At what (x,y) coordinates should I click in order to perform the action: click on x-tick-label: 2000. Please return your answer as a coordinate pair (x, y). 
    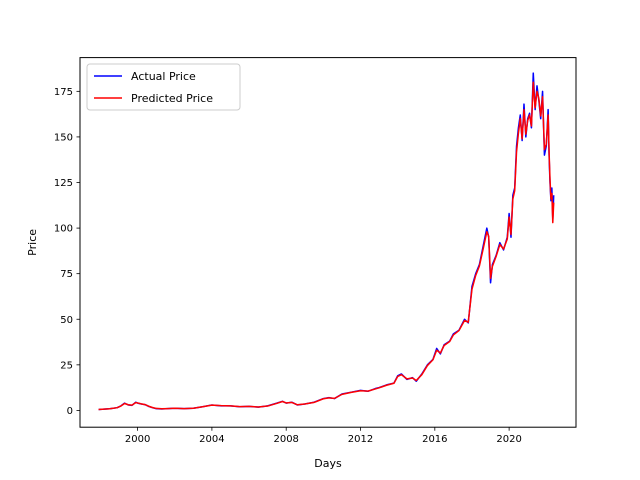
    Looking at the image, I should click on (137, 439).